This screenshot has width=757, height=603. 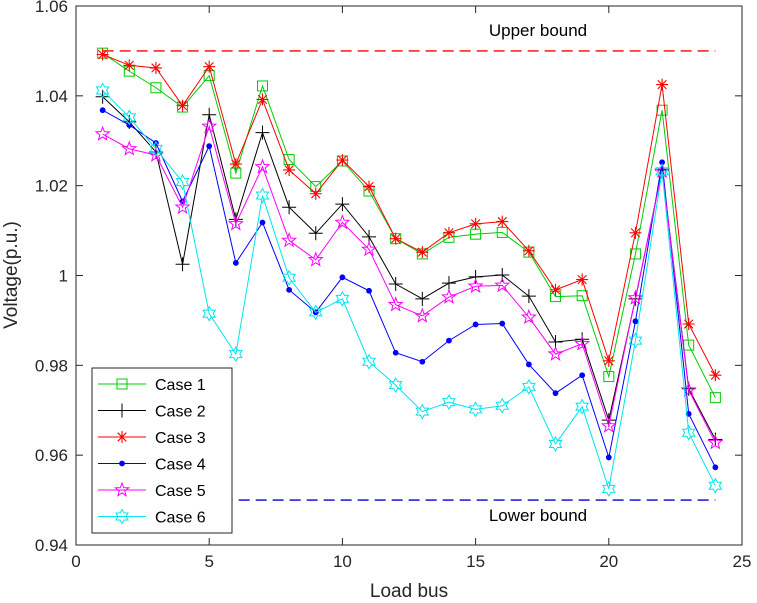 What do you see at coordinates (51, 545) in the screenshot?
I see `y-tick-label: 0.94` at bounding box center [51, 545].